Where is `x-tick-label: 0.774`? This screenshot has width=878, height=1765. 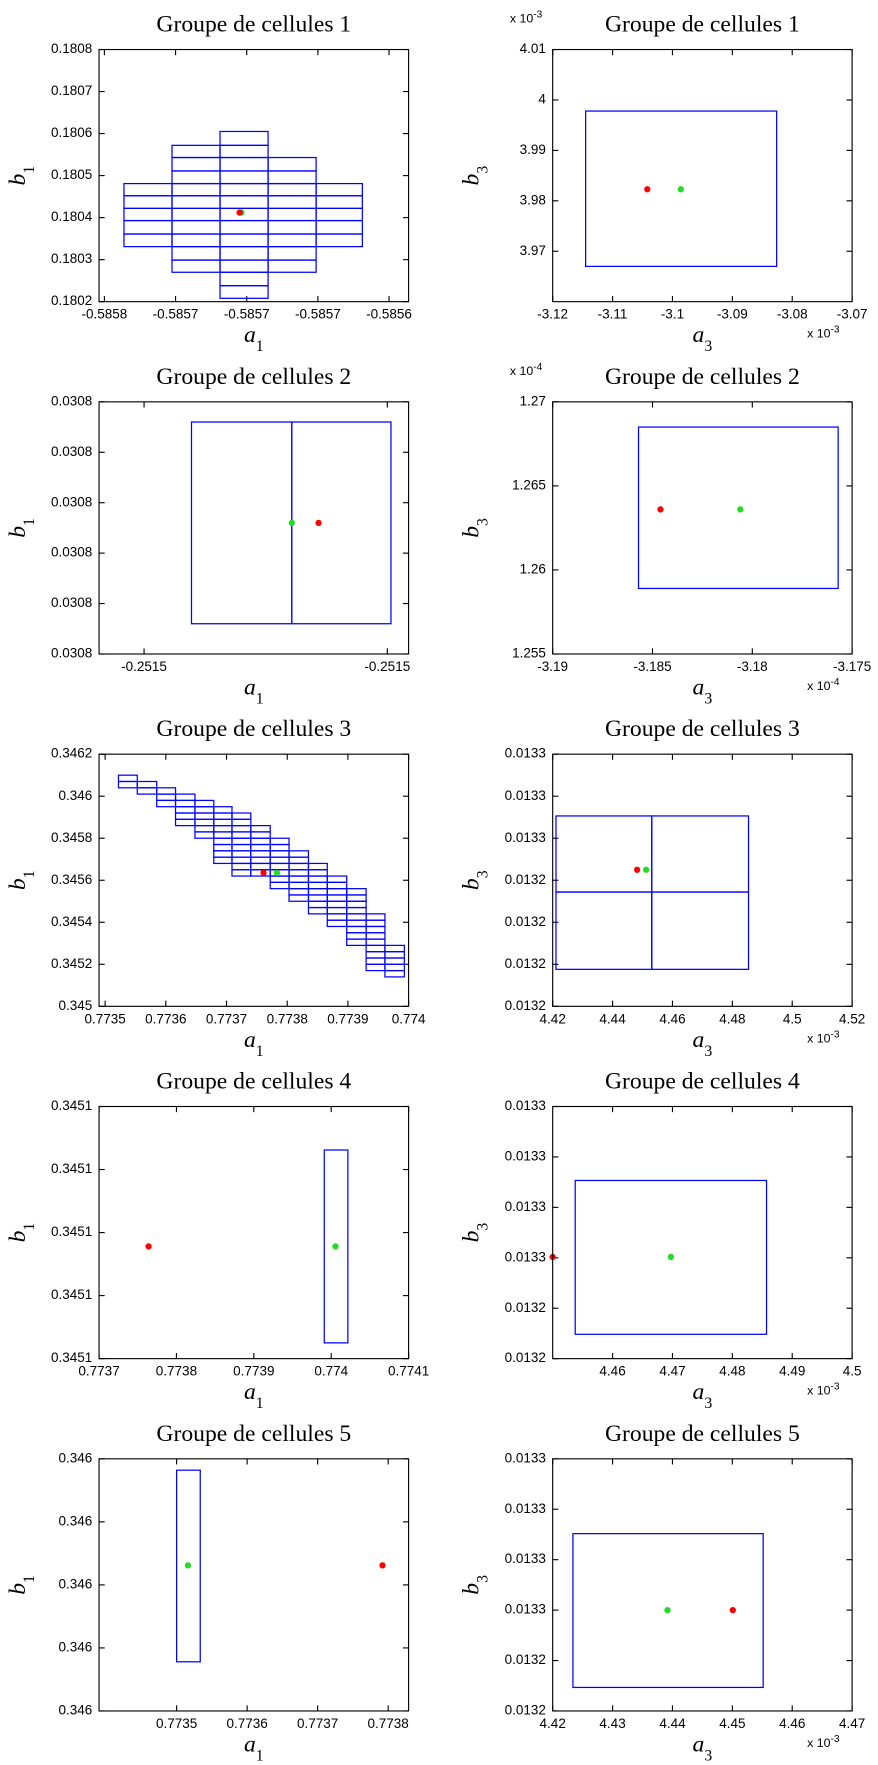 x-tick-label: 0.774 is located at coordinates (331, 1371).